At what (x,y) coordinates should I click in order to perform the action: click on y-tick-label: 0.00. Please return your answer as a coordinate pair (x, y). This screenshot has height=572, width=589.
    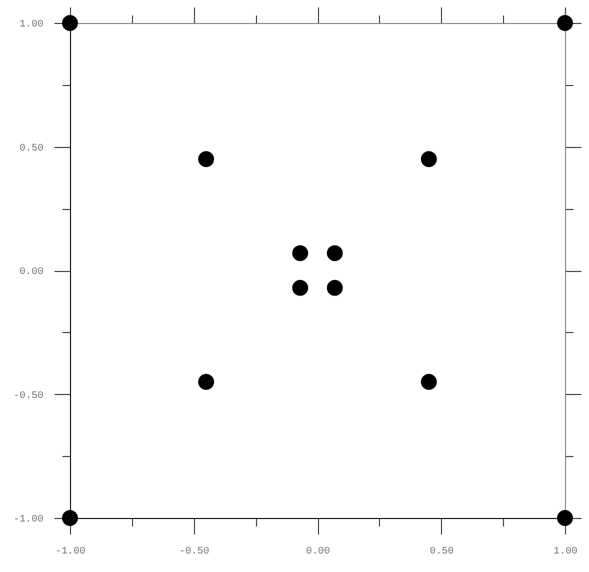
    Looking at the image, I should click on (31, 272).